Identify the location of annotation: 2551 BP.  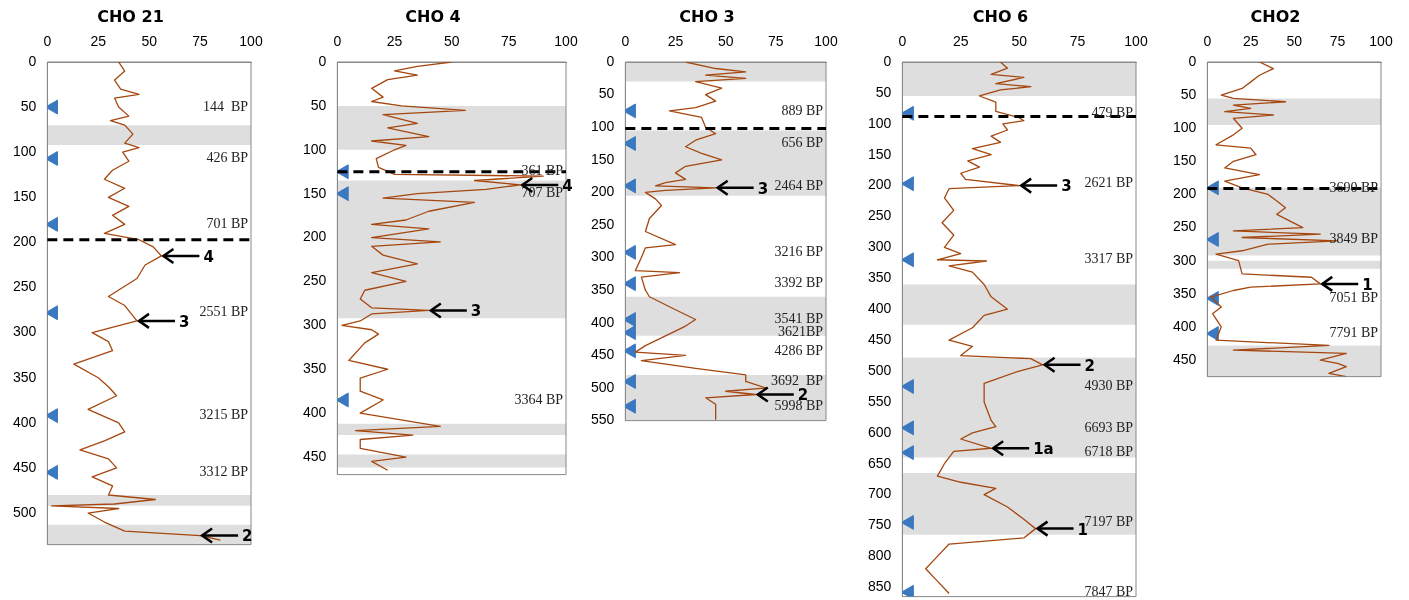
(224, 312).